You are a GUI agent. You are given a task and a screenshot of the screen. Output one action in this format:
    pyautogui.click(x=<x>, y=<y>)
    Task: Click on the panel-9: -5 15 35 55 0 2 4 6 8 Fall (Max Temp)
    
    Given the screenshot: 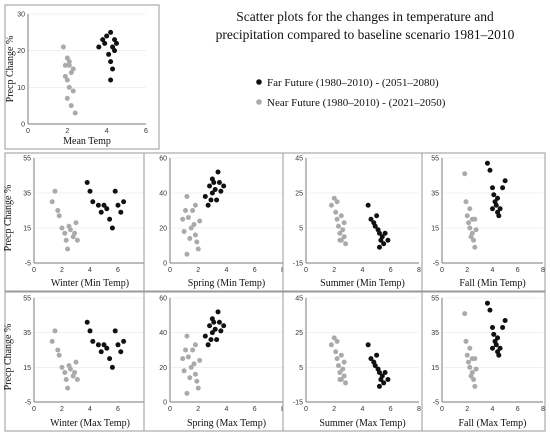 What is the action you would take?
    pyautogui.click(x=483, y=361)
    